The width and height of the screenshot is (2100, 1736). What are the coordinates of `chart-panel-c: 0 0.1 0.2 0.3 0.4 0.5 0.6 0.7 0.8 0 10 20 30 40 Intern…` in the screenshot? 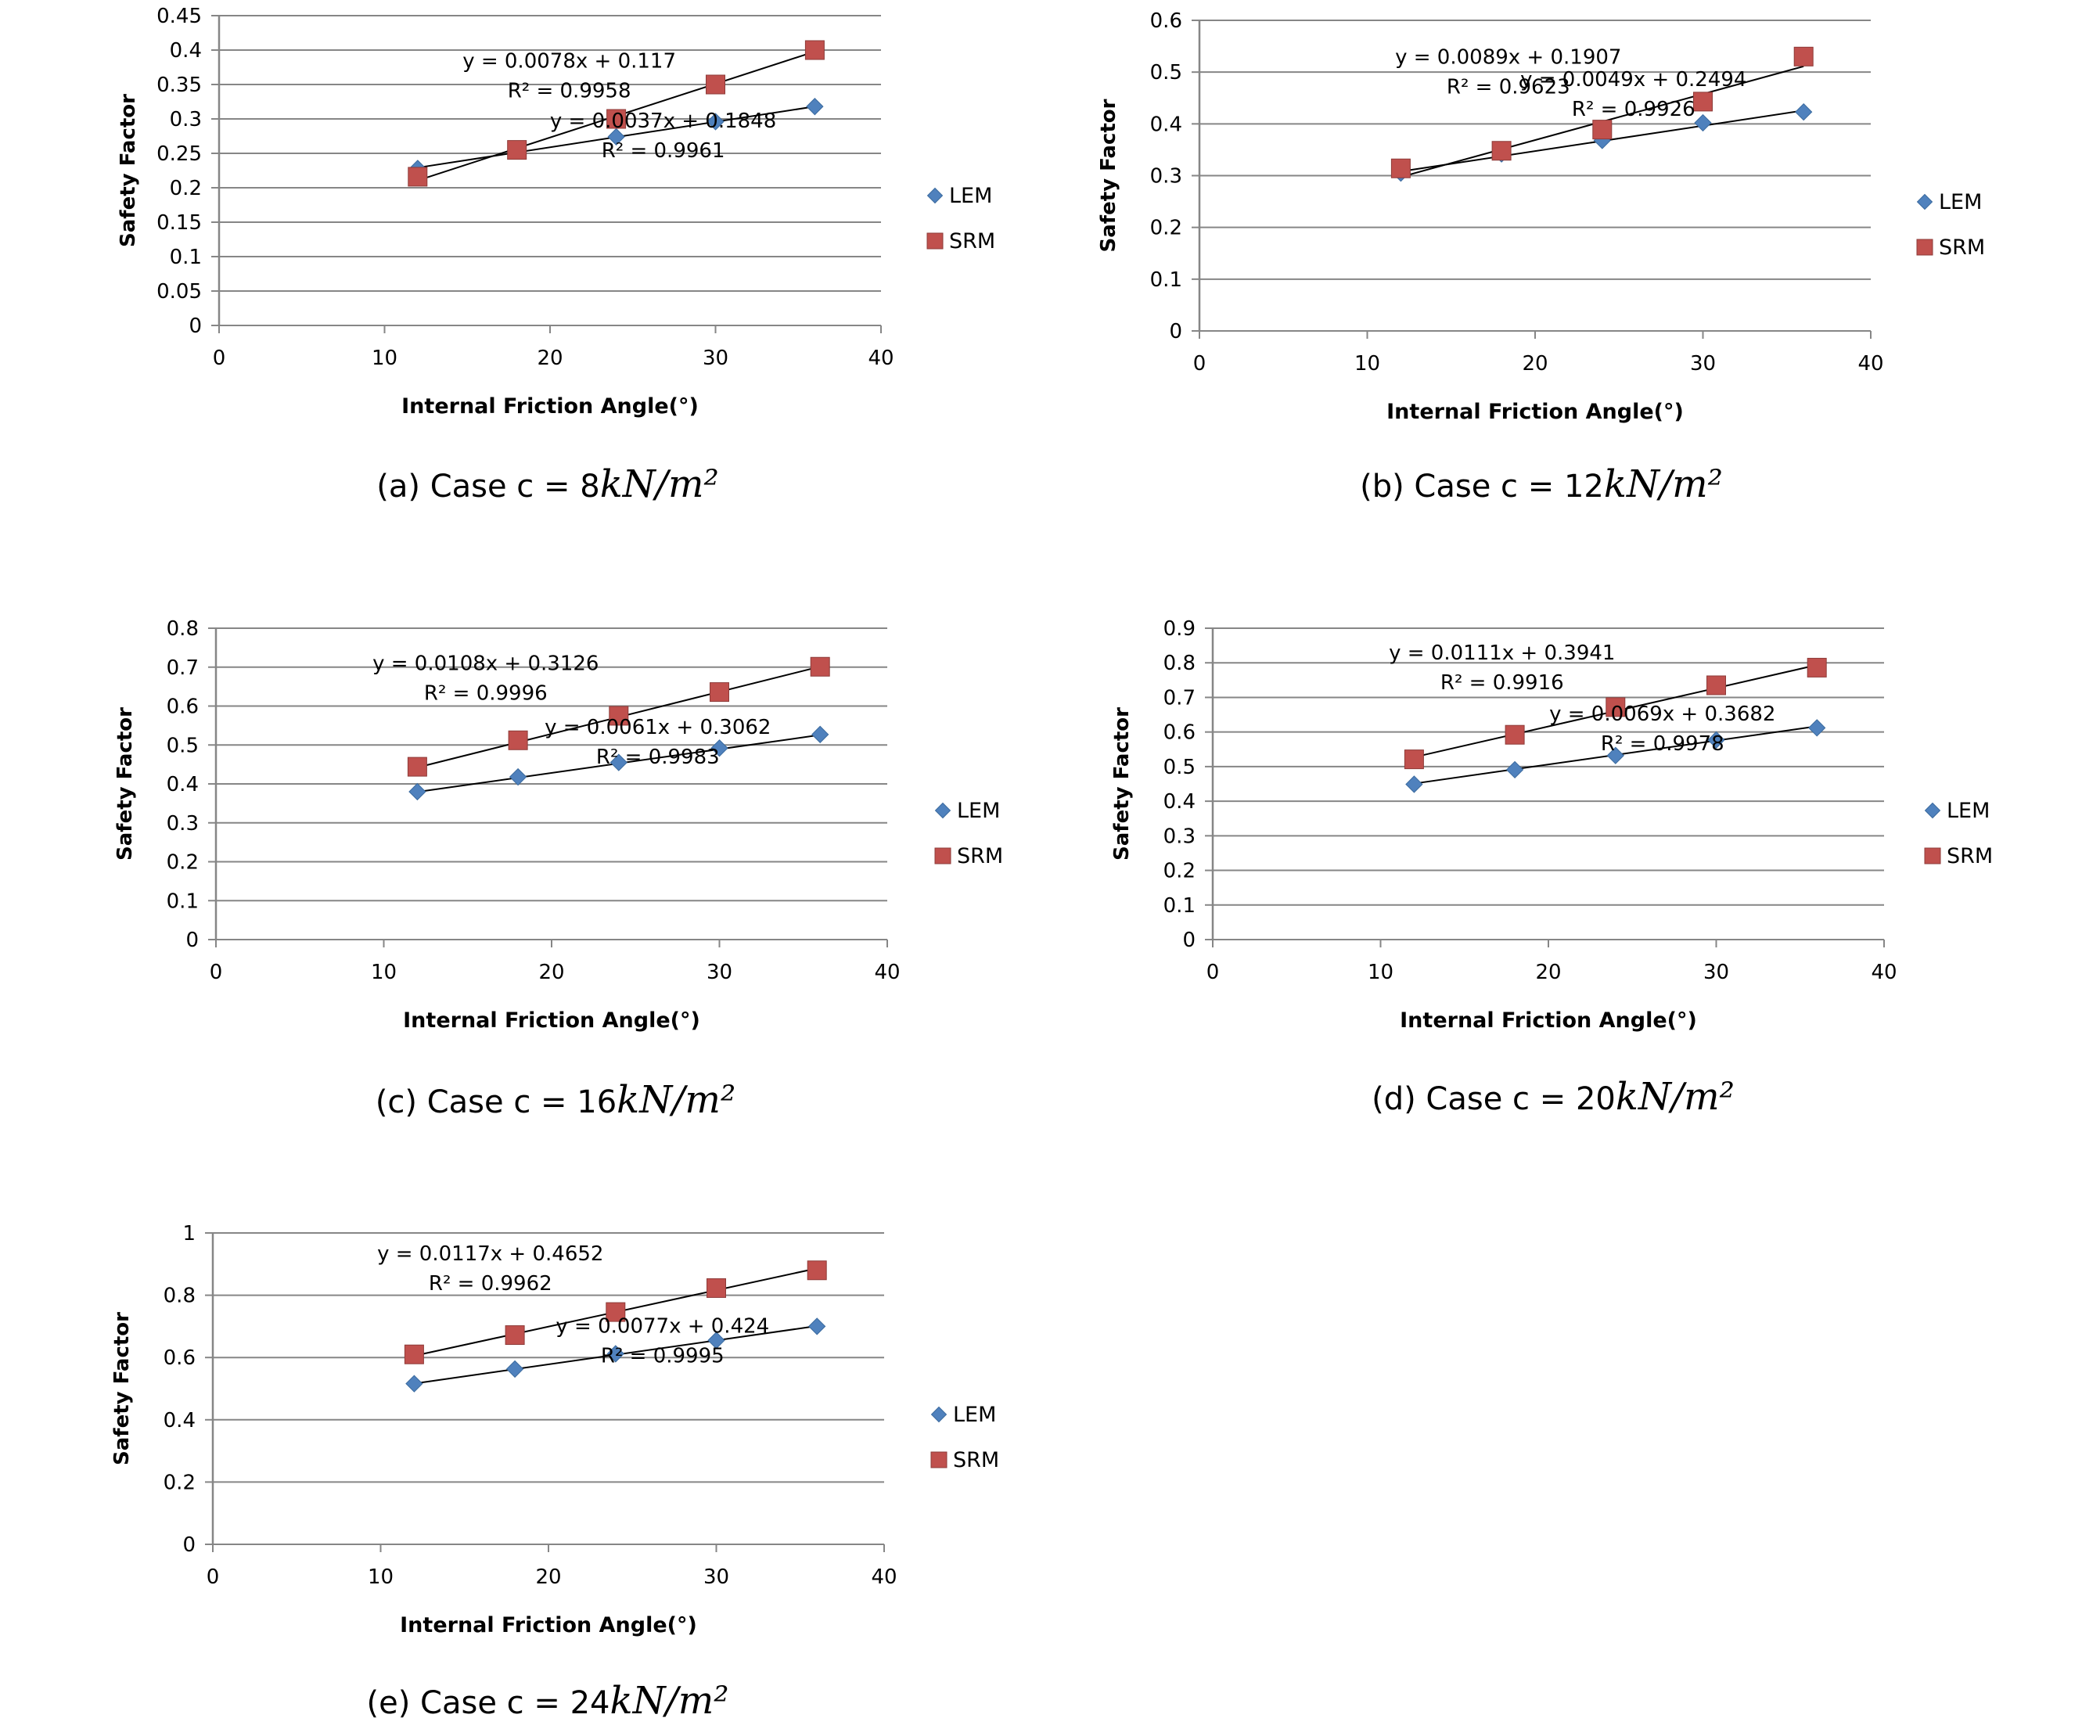 It's located at (558, 870).